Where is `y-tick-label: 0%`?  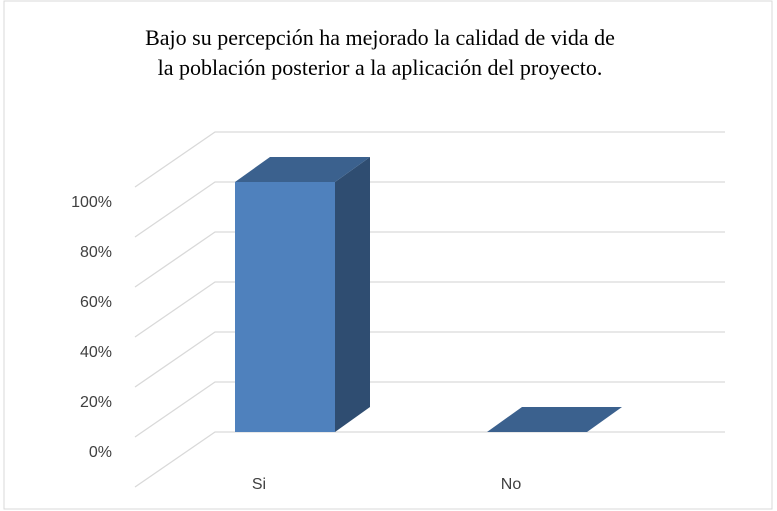 y-tick-label: 0% is located at coordinates (100, 452).